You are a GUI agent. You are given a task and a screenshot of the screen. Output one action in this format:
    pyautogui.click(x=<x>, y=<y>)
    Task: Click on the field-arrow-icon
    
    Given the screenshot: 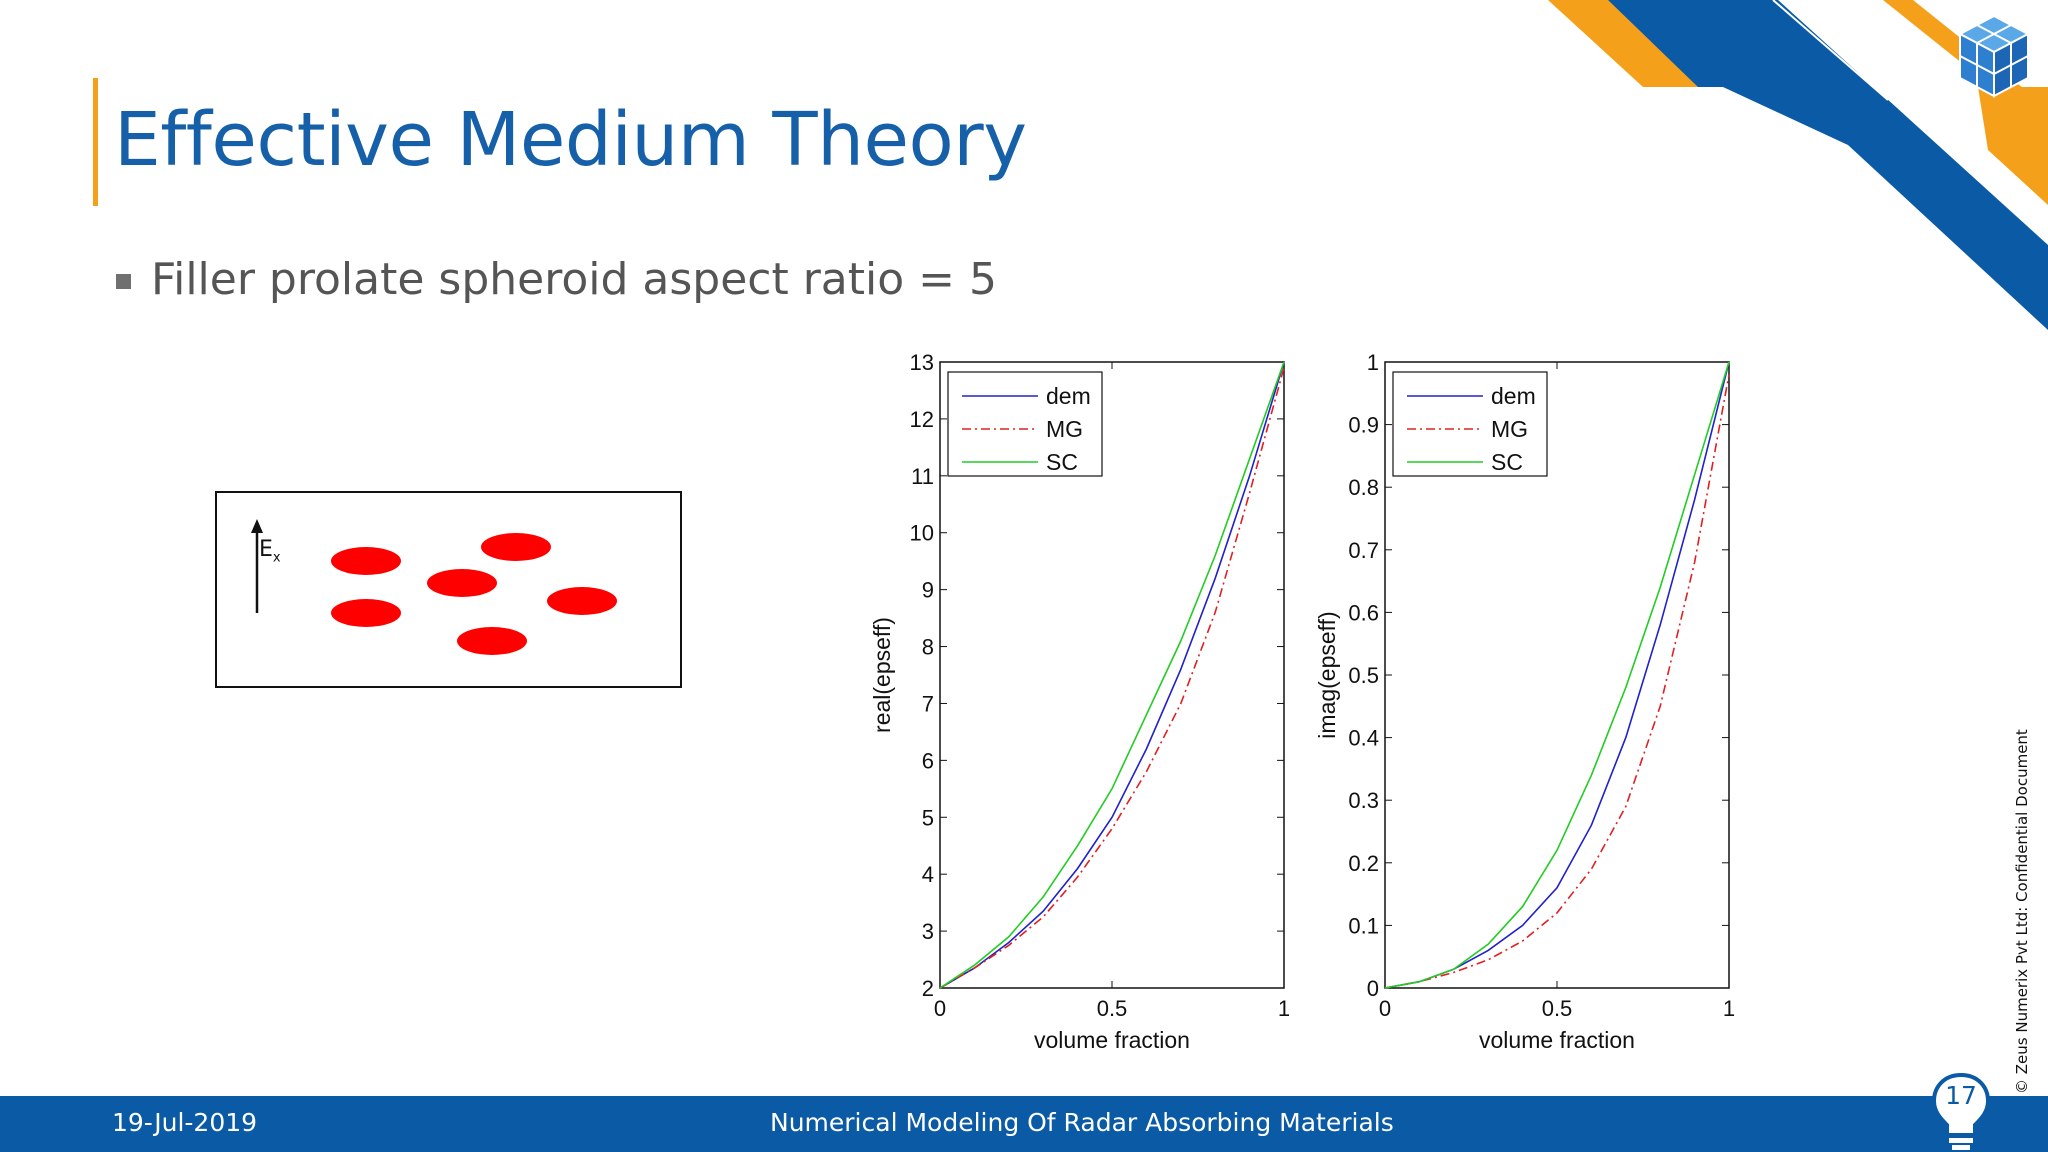 What is the action you would take?
    pyautogui.click(x=257, y=566)
    